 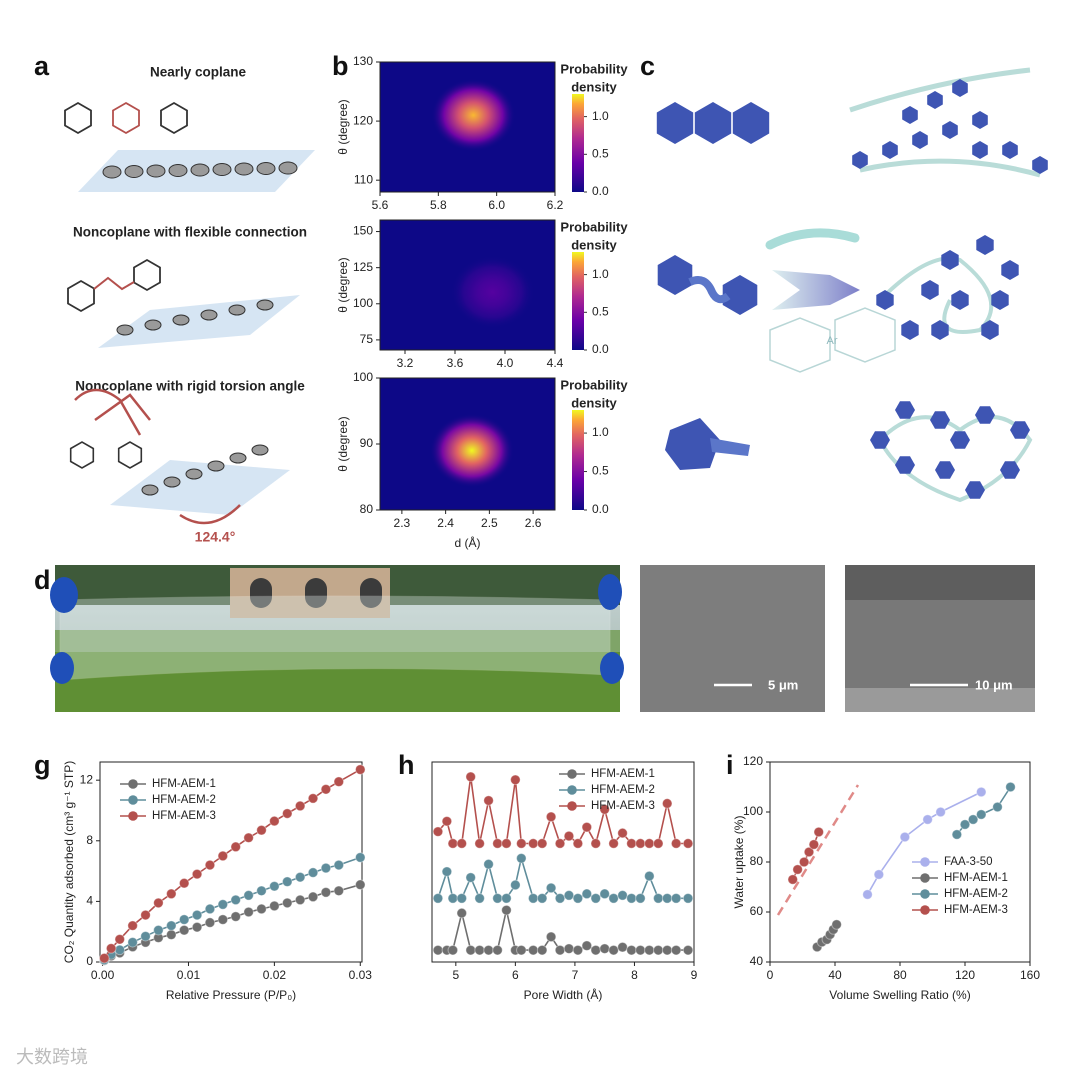 I want to click on angle-arc, so click(x=210, y=514).